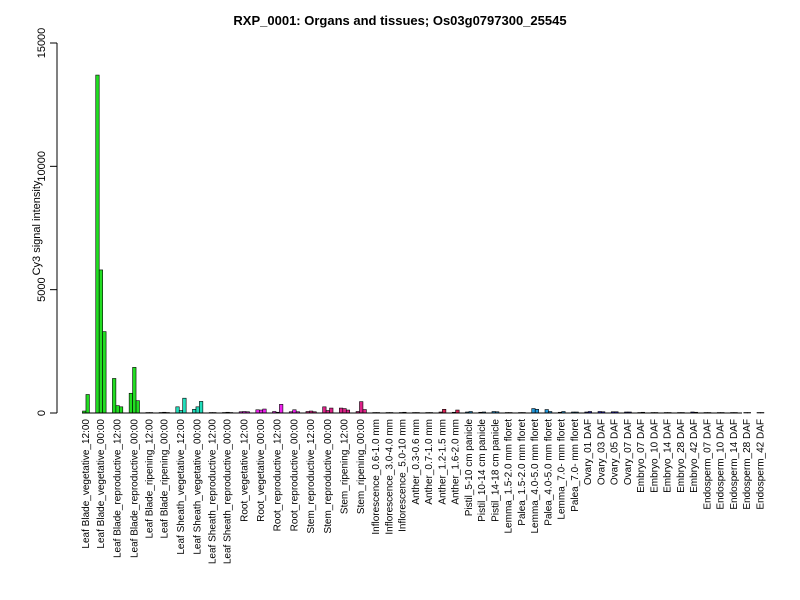 The width and height of the screenshot is (800, 600). I want to click on category-label: Anther_0.3-0.6 mm, so click(416, 462).